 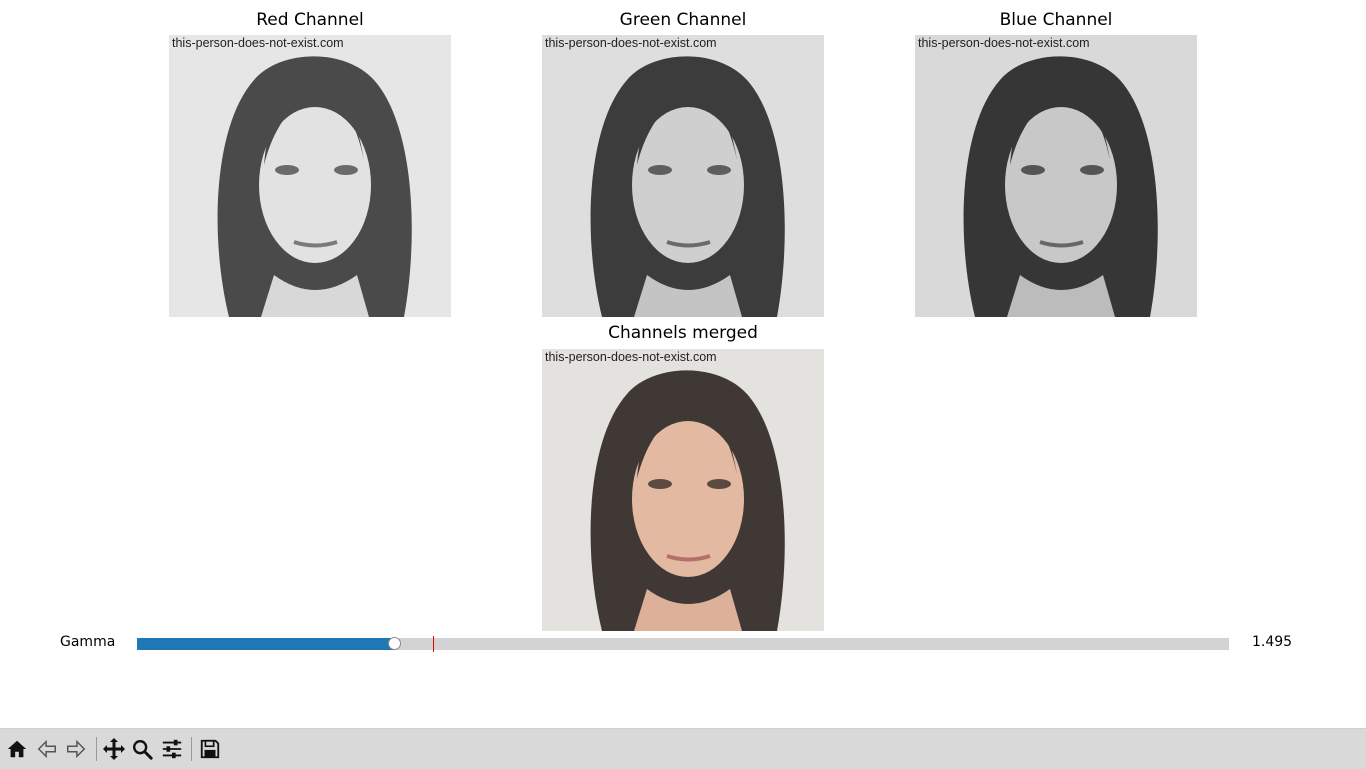 I want to click on gamma-slider-handle, so click(x=394, y=643).